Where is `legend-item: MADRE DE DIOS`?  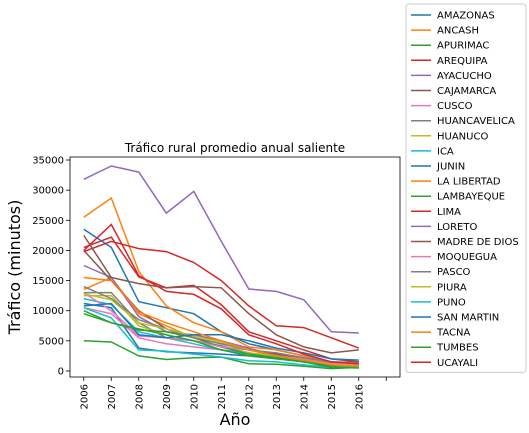 legend-item: MADRE DE DIOS is located at coordinates (465, 242).